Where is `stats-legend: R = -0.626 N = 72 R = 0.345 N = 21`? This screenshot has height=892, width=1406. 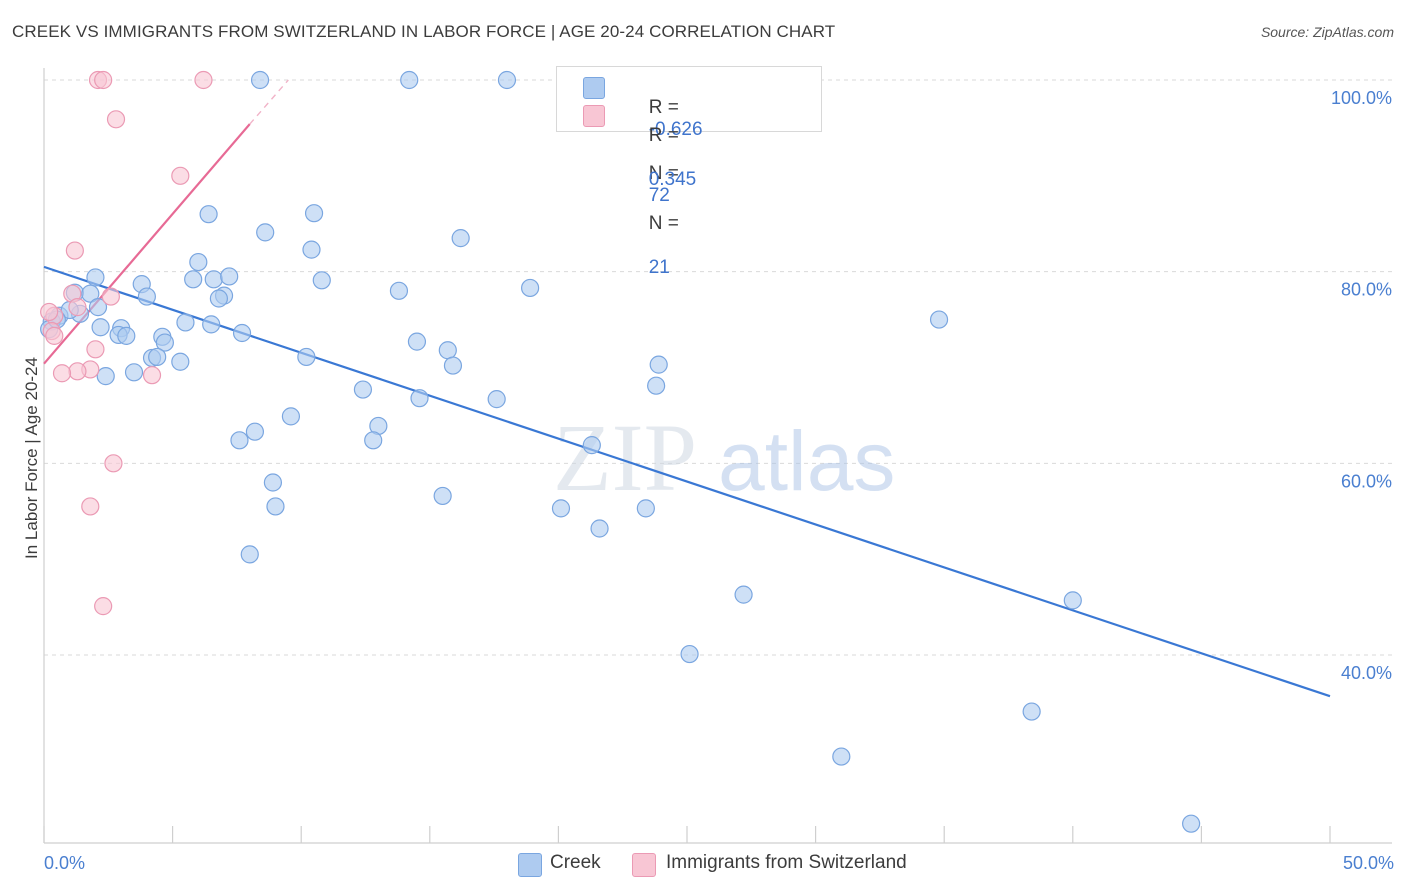 stats-legend: R = -0.626 N = 72 R = 0.345 N = 21 is located at coordinates (689, 172).